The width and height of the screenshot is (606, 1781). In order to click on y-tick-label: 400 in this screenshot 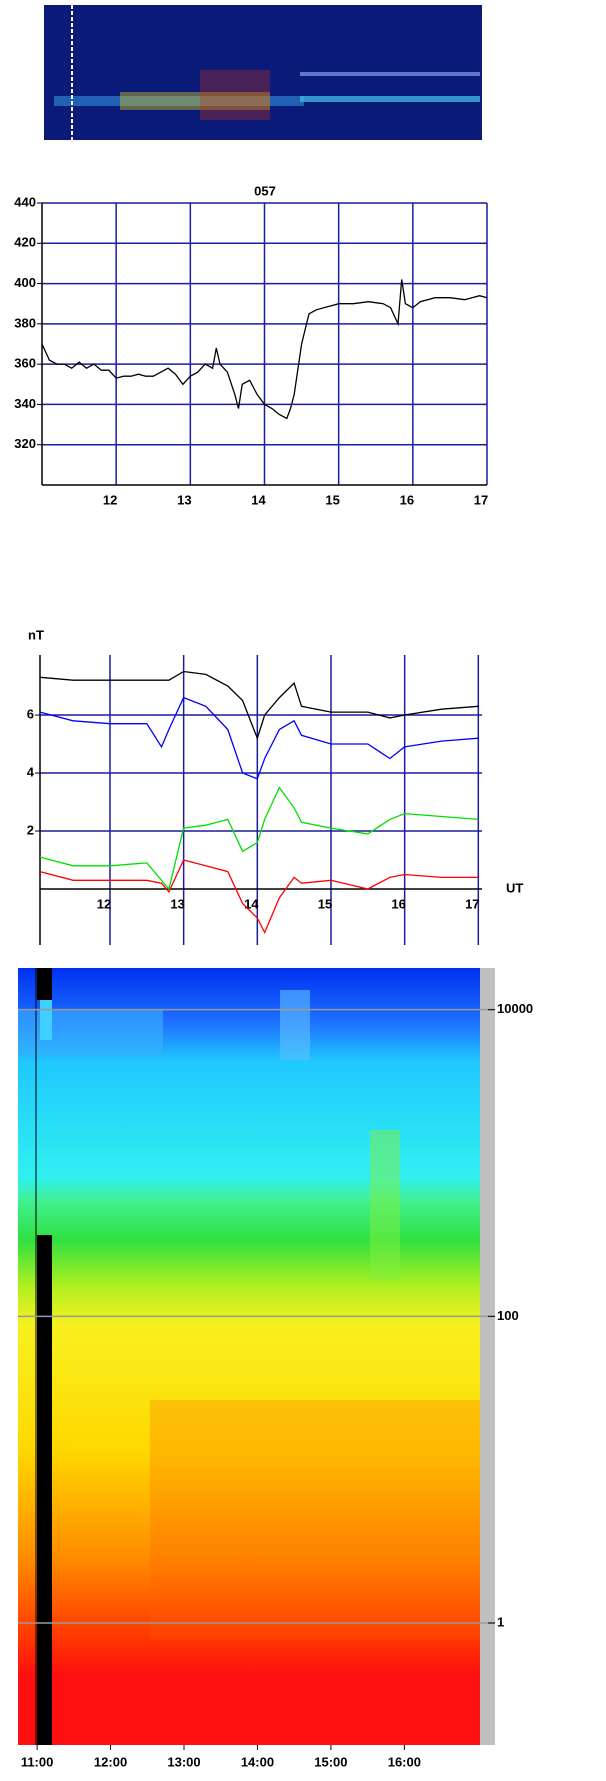, I will do `click(25, 282)`.